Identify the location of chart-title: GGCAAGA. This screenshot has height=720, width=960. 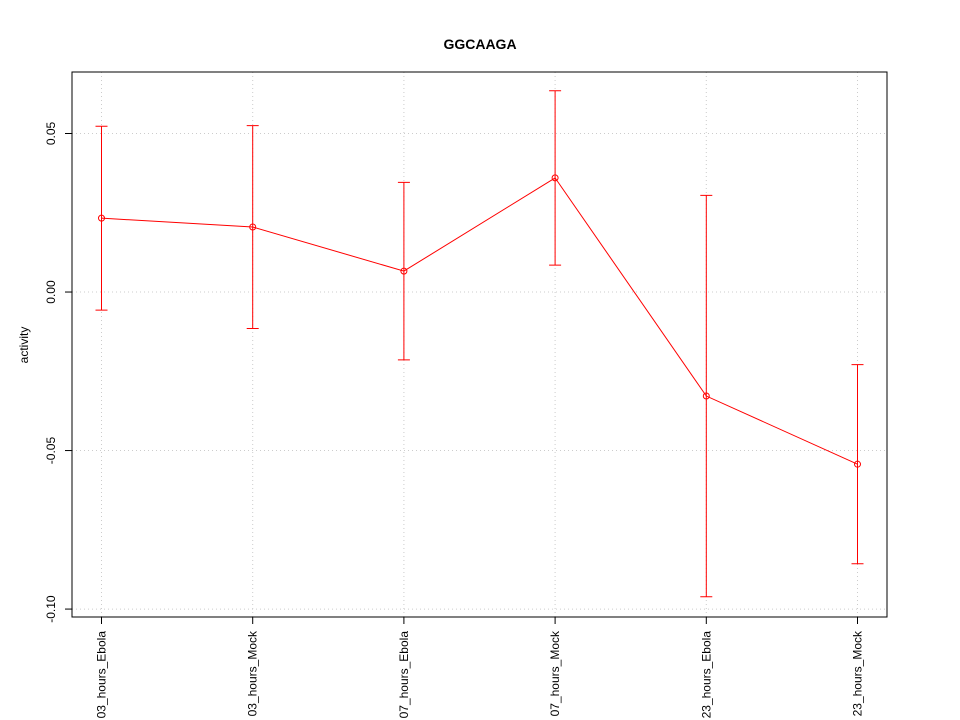
(479, 44).